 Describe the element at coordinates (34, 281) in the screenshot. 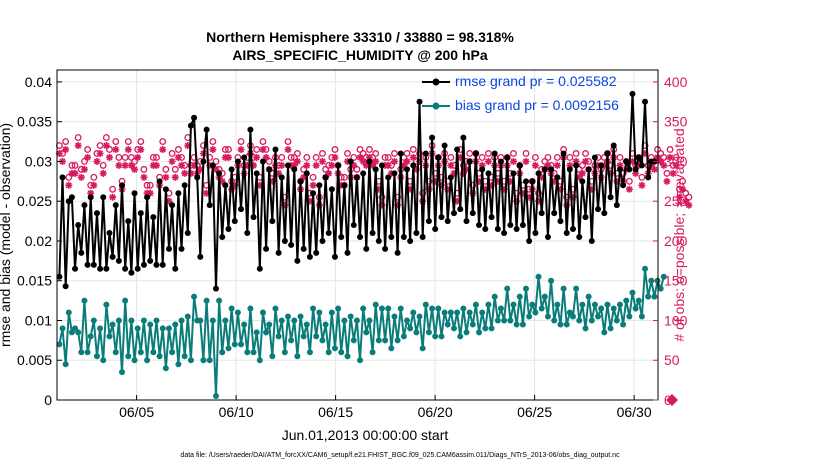

I see `y-tick-label: 0.015` at that location.